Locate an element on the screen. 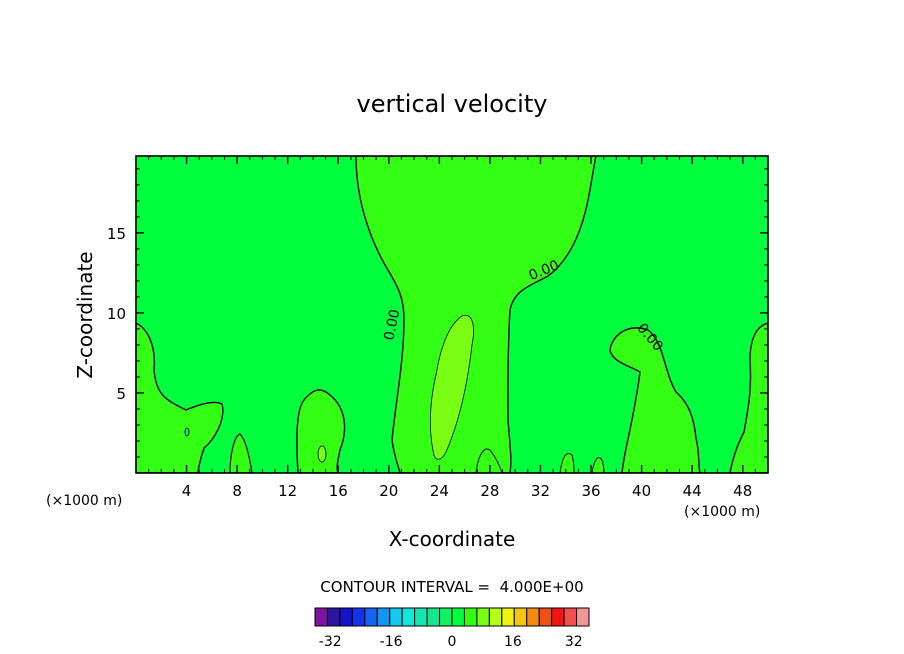 This screenshot has width=904, height=654. x-axis-label: X-coordinate is located at coordinates (452, 539).